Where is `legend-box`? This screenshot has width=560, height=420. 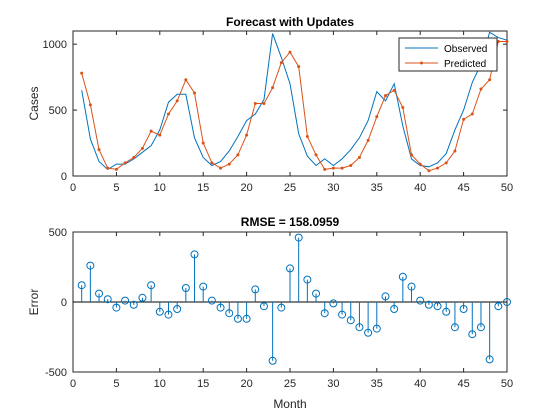
legend-box is located at coordinates (448, 54).